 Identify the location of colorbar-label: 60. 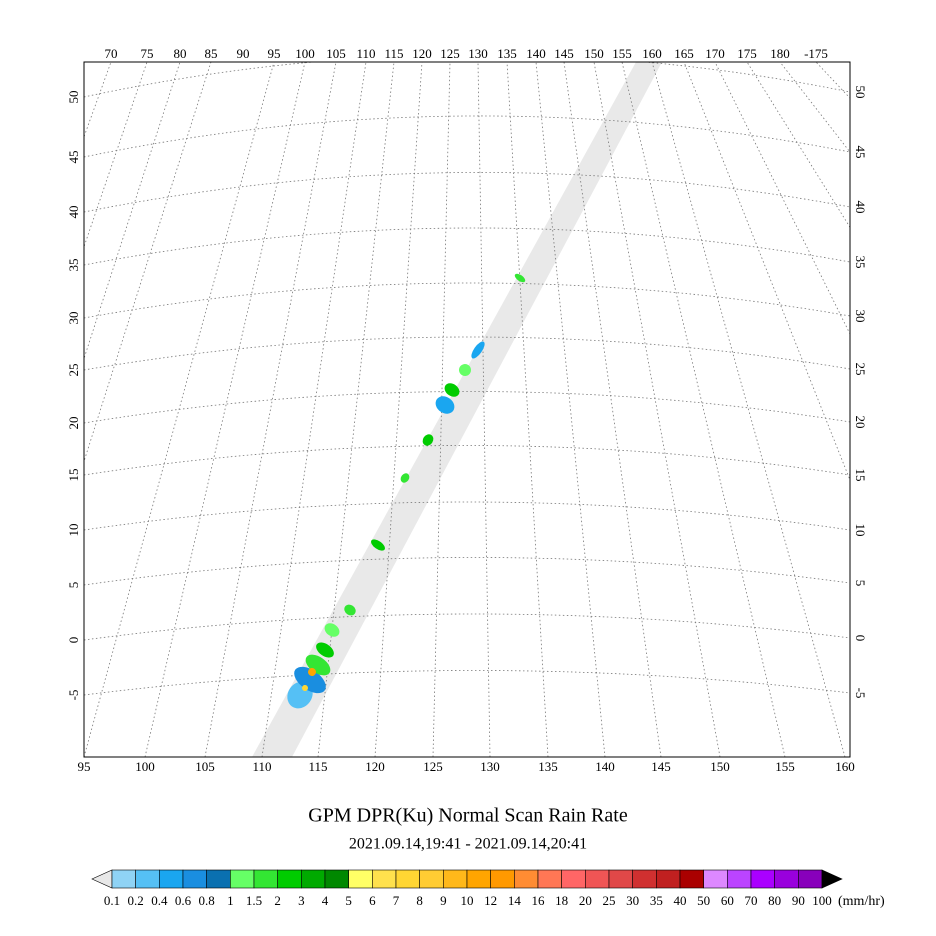
(727, 900).